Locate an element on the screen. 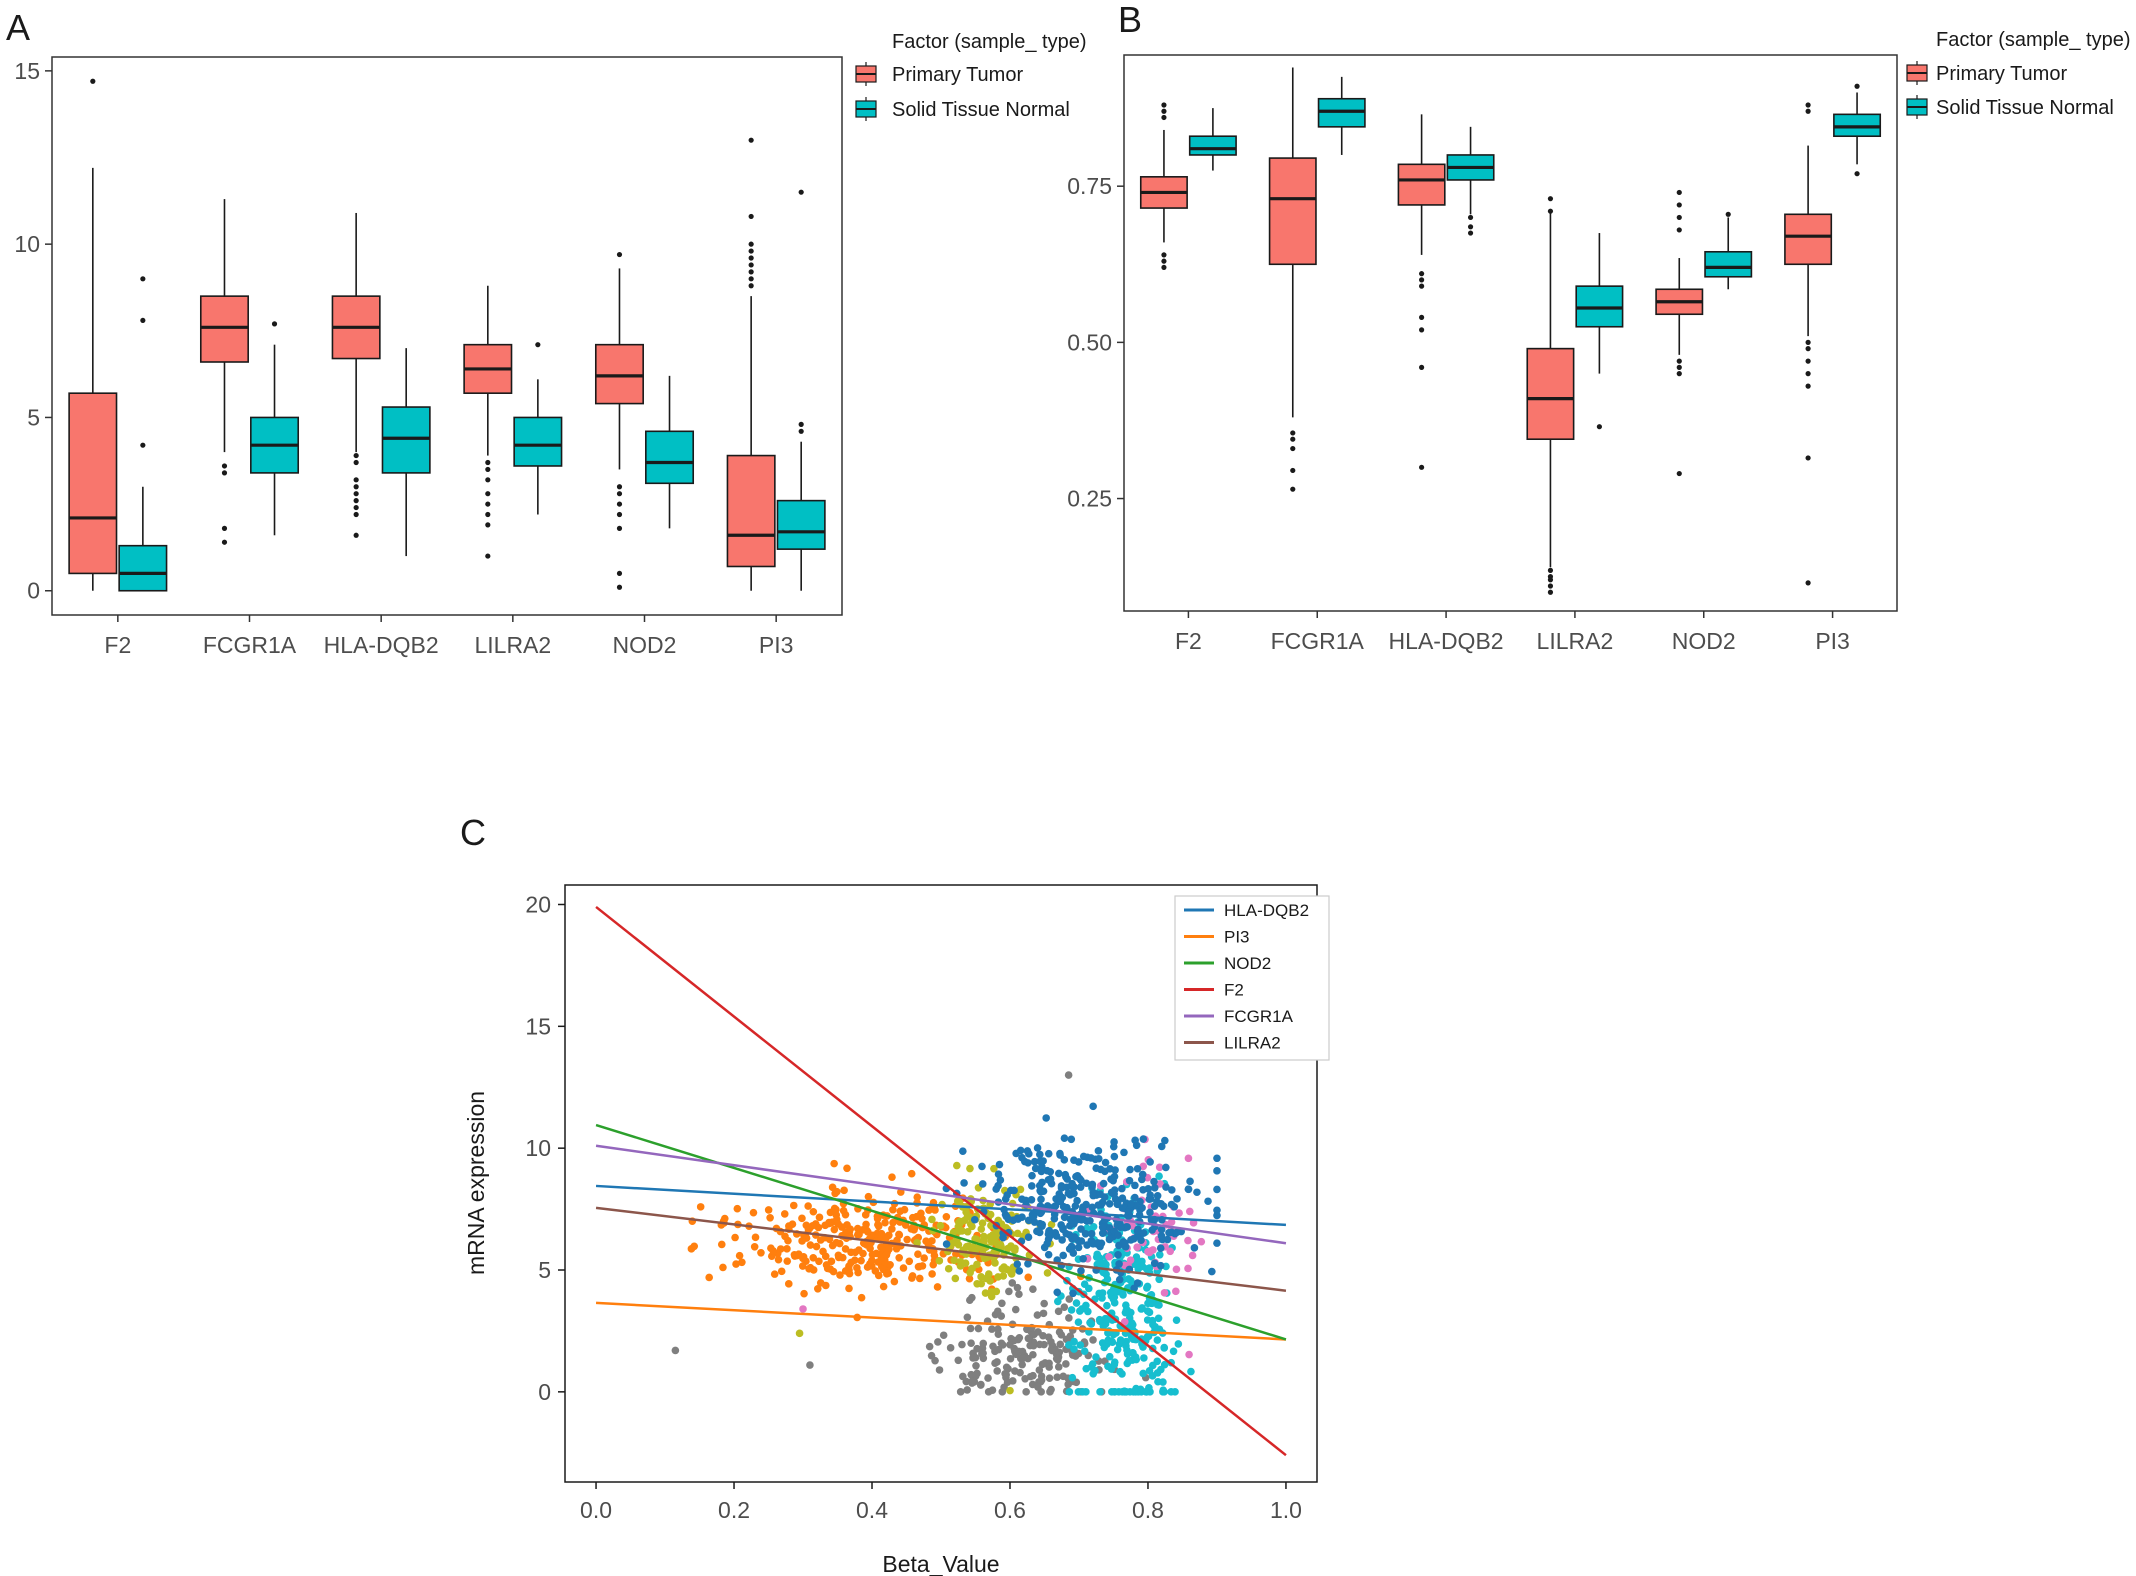  legend-b-key-solid-tissue-normal is located at coordinates (1917, 107).